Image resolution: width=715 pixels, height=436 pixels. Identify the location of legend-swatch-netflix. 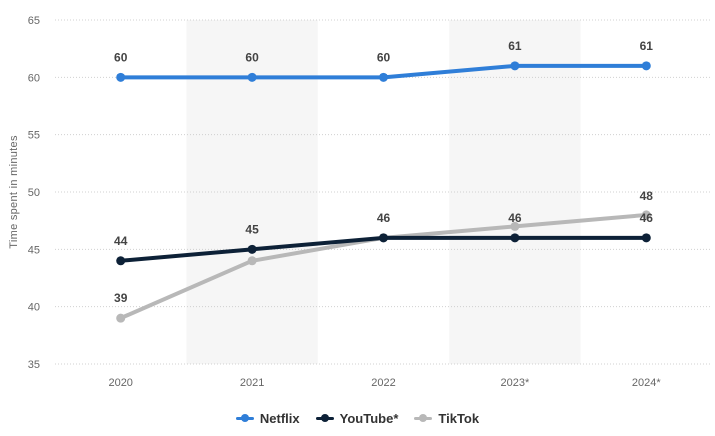
(244, 419).